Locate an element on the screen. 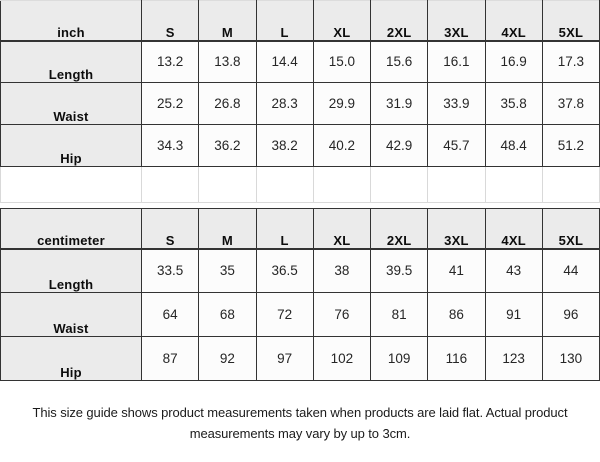 This screenshot has width=600, height=462. measurement-value: 42.9 is located at coordinates (399, 145).